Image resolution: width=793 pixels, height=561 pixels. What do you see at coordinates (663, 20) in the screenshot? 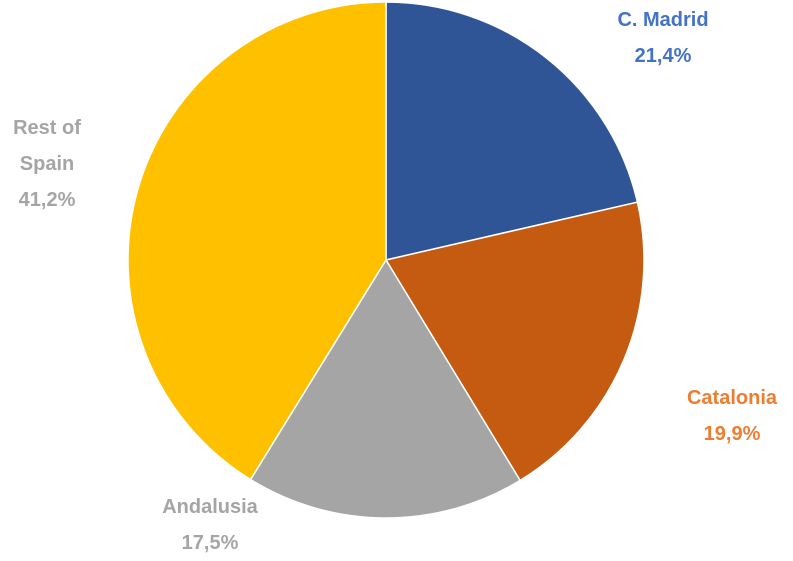
I see `label-name: C. Madrid` at bounding box center [663, 20].